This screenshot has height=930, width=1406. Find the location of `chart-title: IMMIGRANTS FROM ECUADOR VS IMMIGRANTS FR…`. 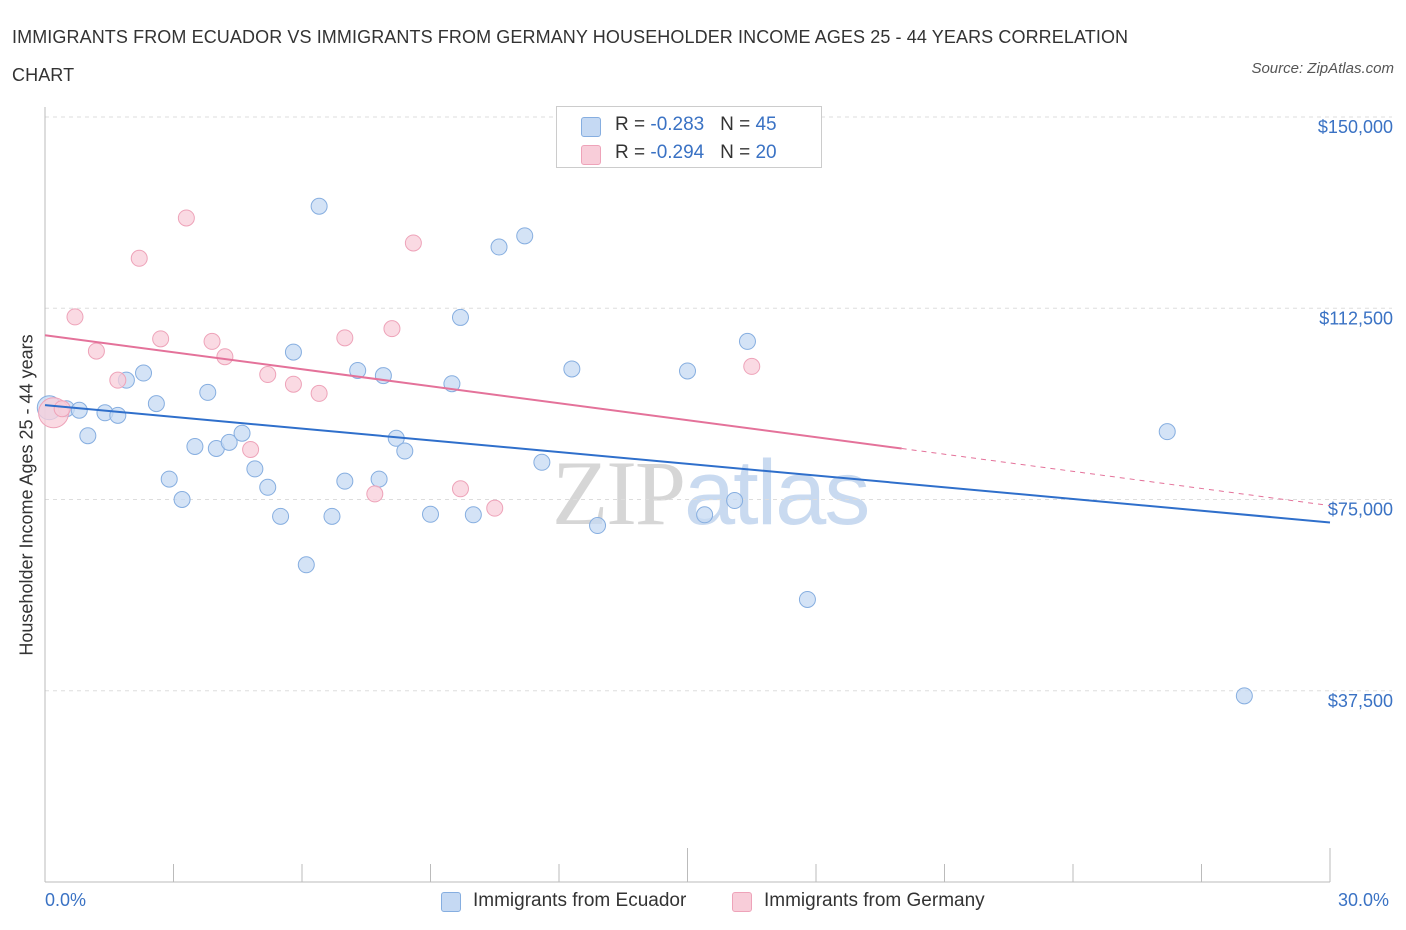

chart-title: IMMIGRANTS FROM ECUADOR VS IMMIGRANTS FR… is located at coordinates (570, 56).